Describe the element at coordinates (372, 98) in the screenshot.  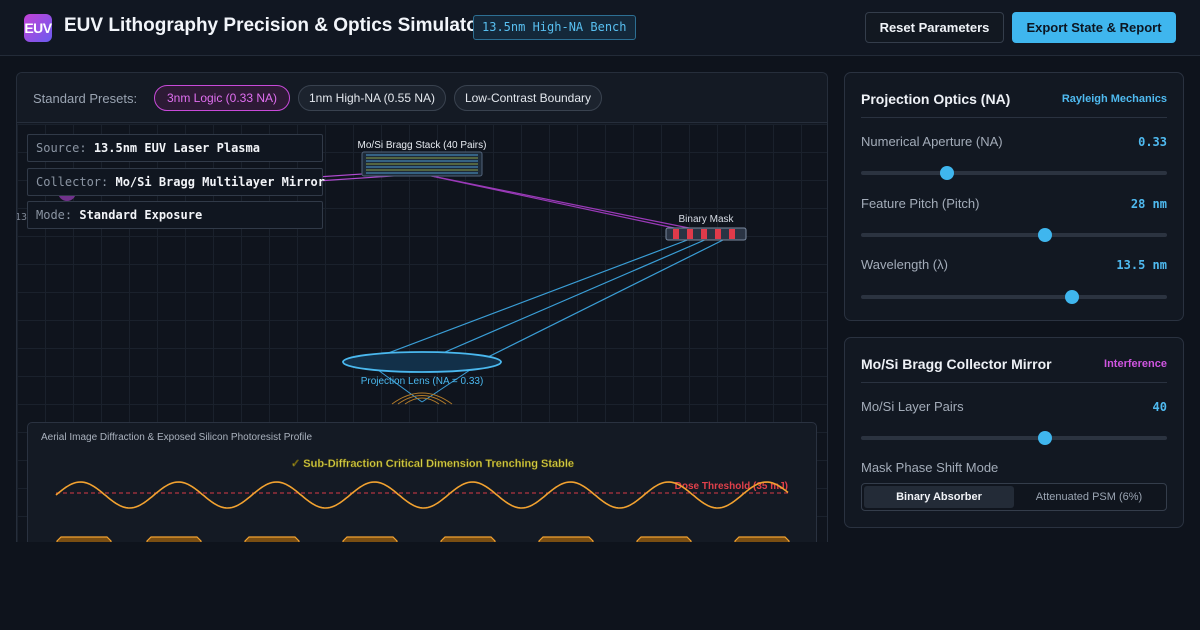
I see `preset-1nm-high-na: 1nm High-NA (0.55 NA)` at that location.